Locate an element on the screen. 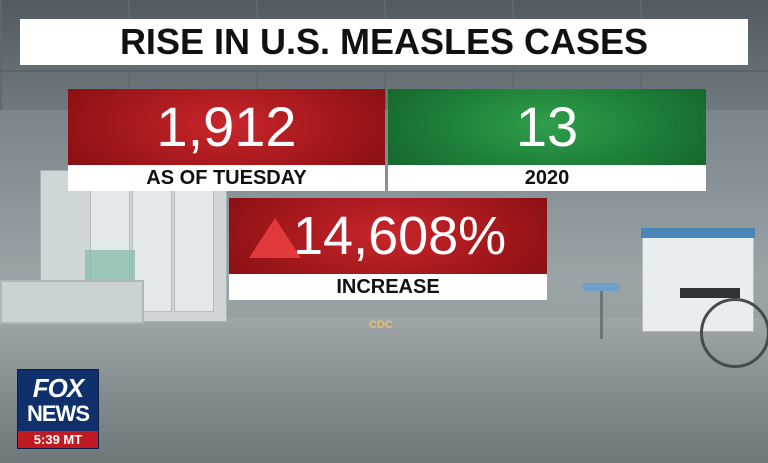 This screenshot has height=463, width=768. wheelchair-seat is located at coordinates (710, 293).